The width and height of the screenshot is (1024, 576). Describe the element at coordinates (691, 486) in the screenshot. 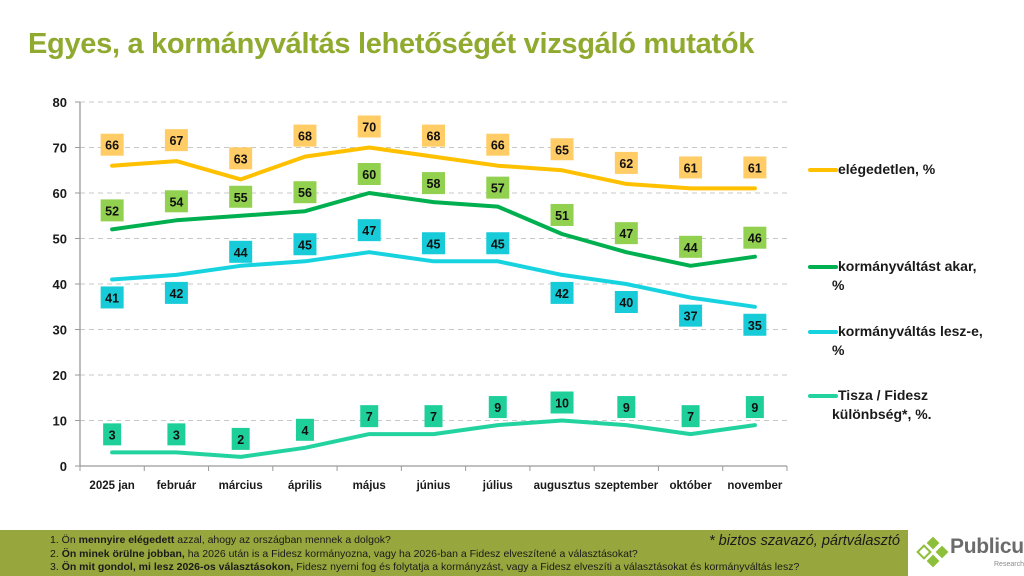

I see `x-tick-label: október` at that location.